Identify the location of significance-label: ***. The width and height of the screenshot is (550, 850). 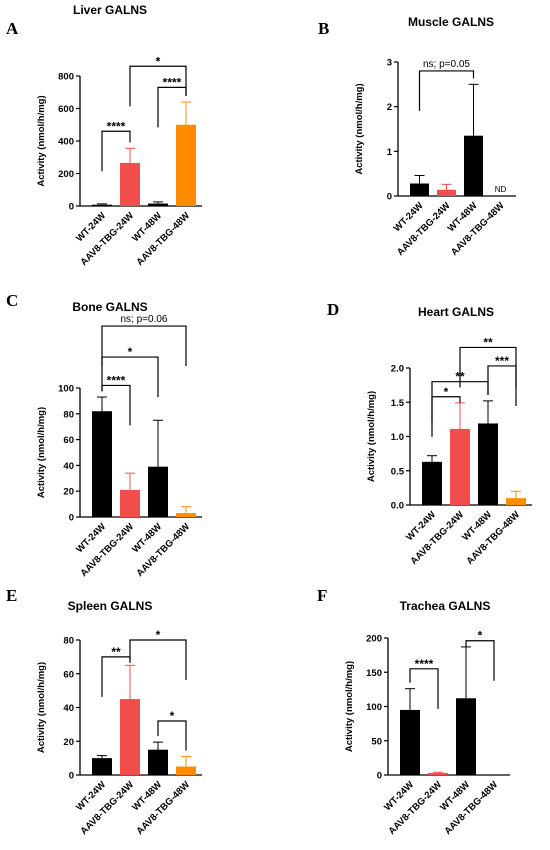
(502, 361).